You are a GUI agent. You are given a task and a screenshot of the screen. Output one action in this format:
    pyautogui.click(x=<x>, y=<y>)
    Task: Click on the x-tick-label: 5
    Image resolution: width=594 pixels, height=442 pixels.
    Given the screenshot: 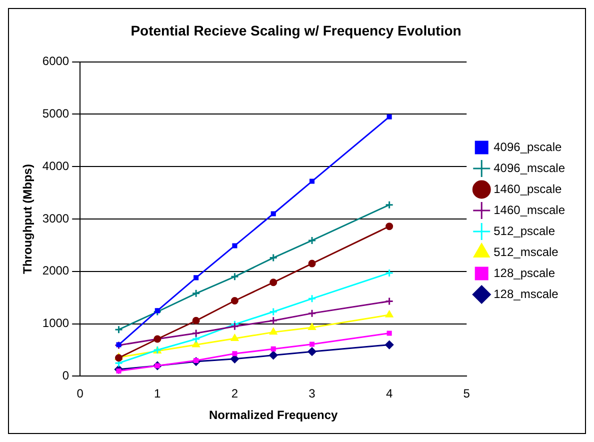 What is the action you would take?
    pyautogui.click(x=466, y=393)
    